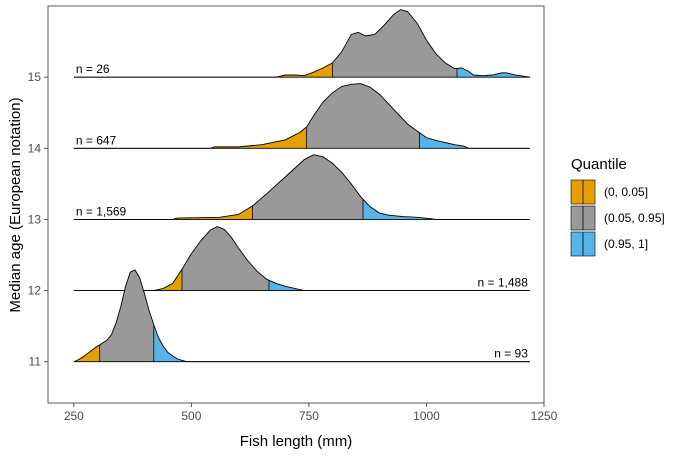 This screenshot has height=459, width=684. Describe the element at coordinates (35, 77) in the screenshot. I see `y-tick-label: 15` at that location.